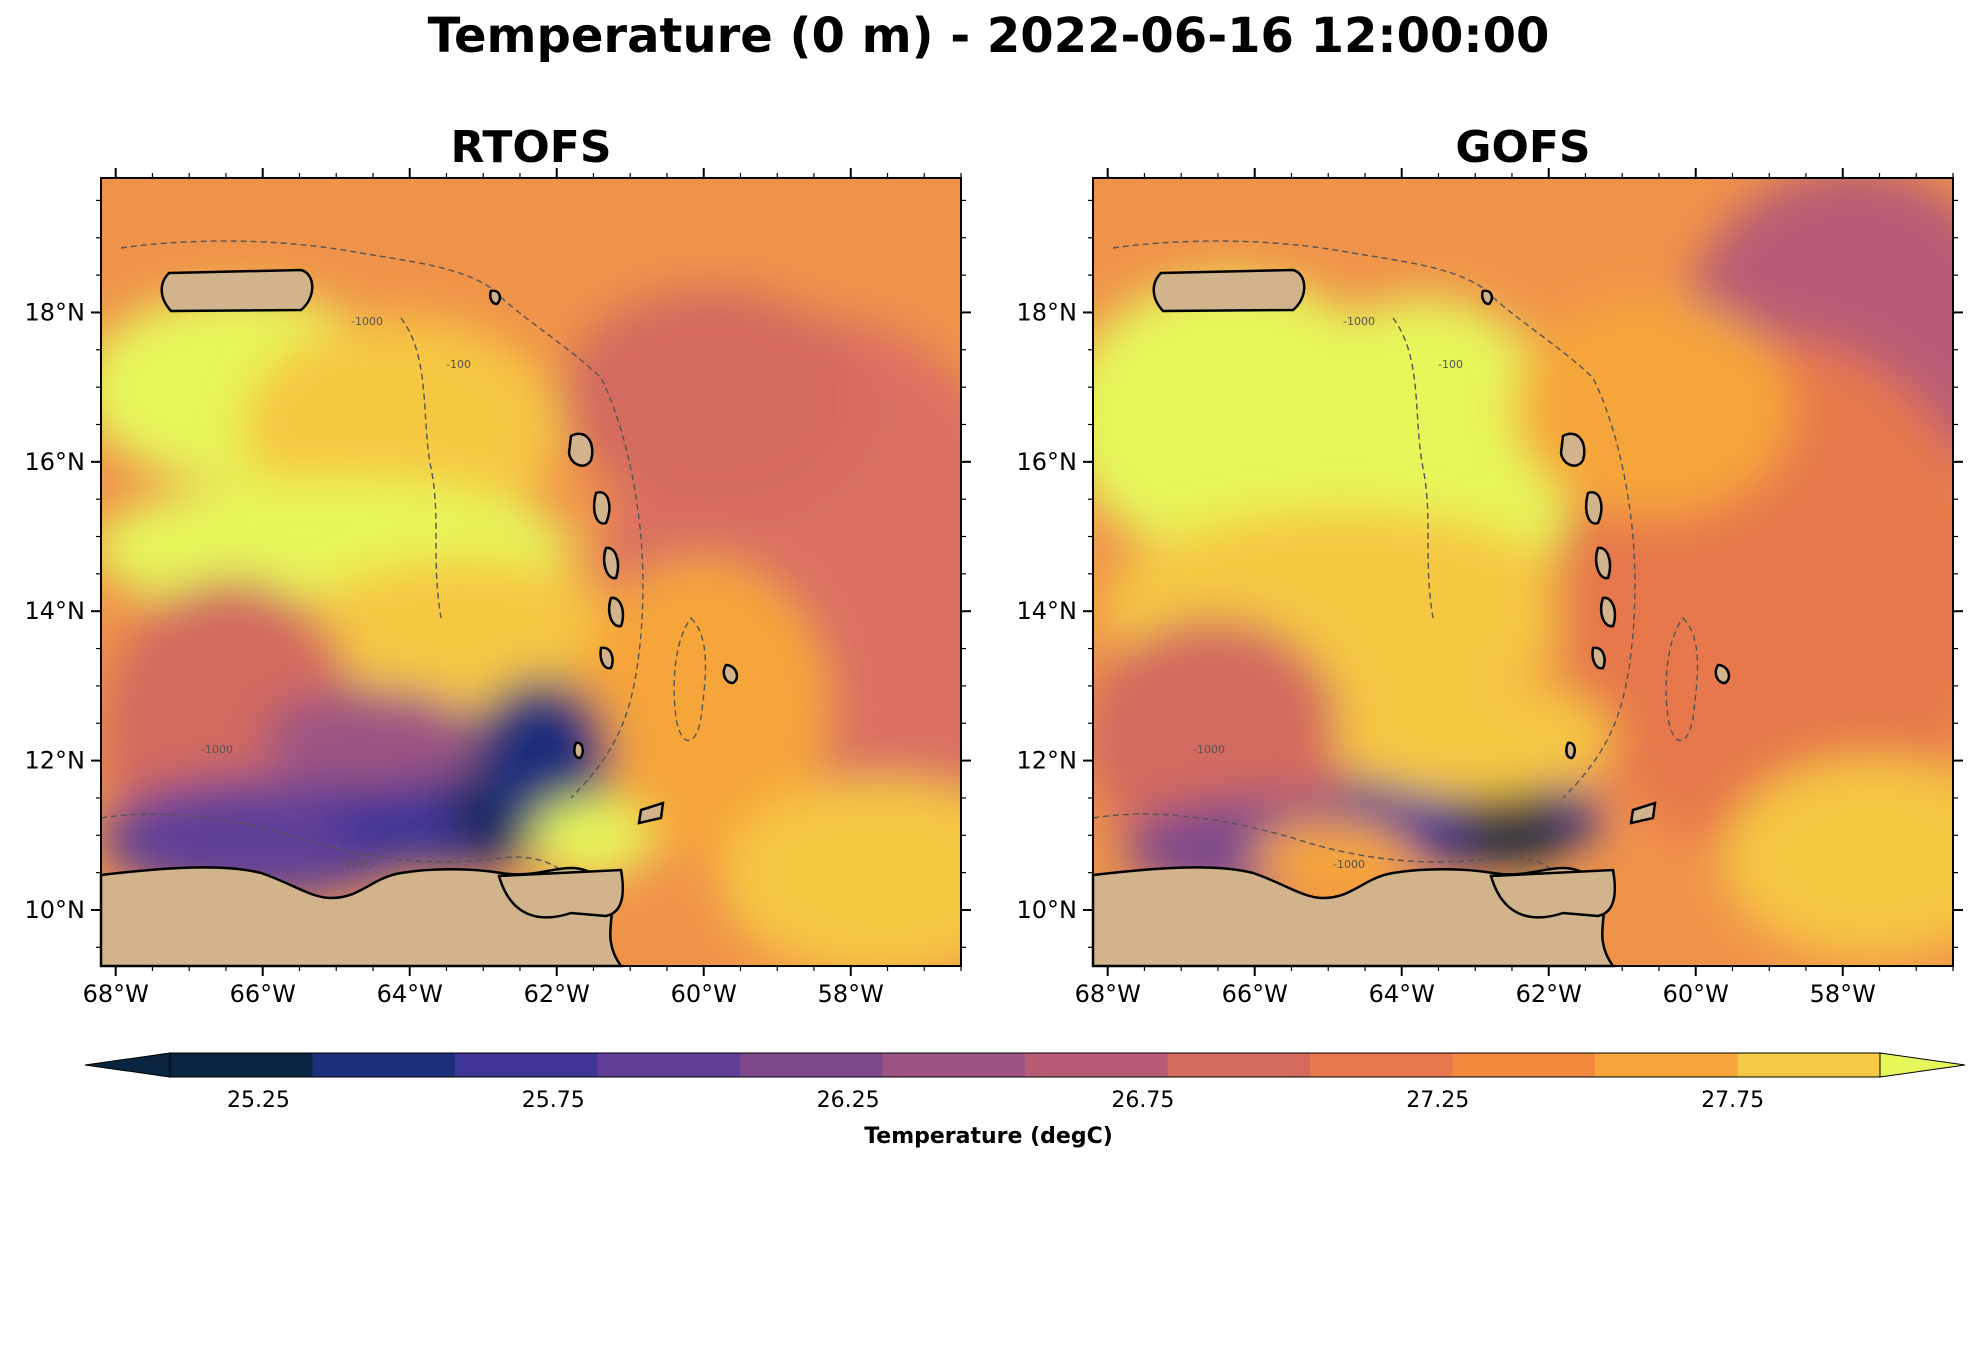 Image resolution: width=1977 pixels, height=1367 pixels. Describe the element at coordinates (1143, 1100) in the screenshot. I see `colorbar-tick-label: 26.75` at that location.